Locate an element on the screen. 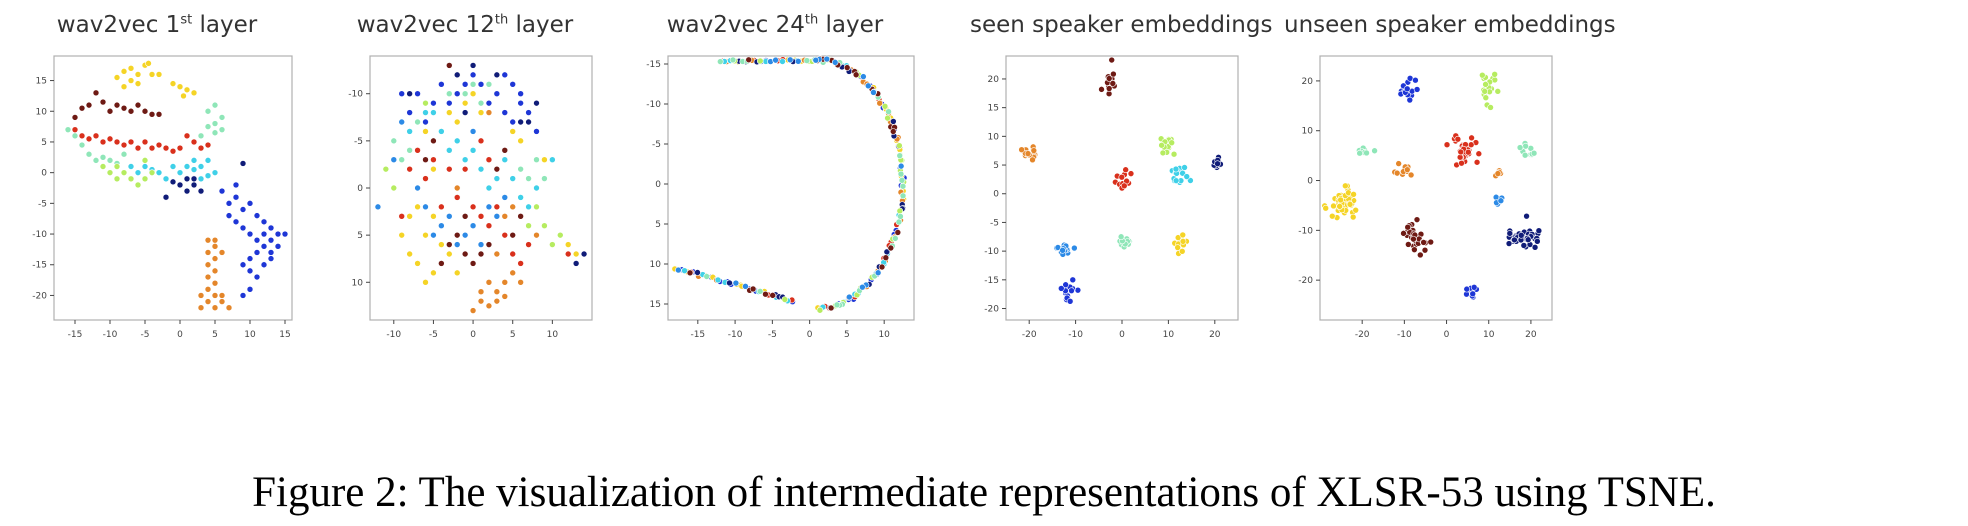  y-tick-label: -15 is located at coordinates (991, 281).